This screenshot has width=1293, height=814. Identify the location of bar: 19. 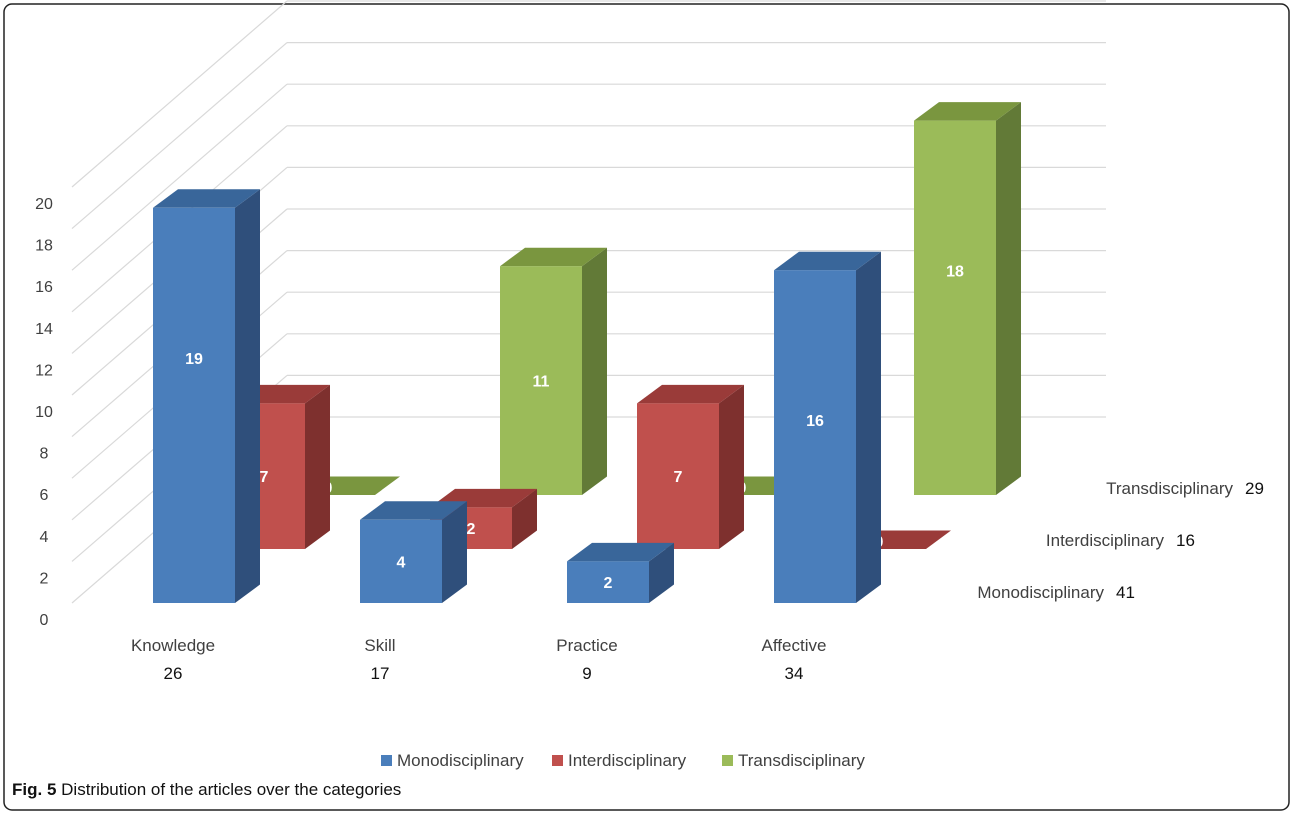
(206, 396).